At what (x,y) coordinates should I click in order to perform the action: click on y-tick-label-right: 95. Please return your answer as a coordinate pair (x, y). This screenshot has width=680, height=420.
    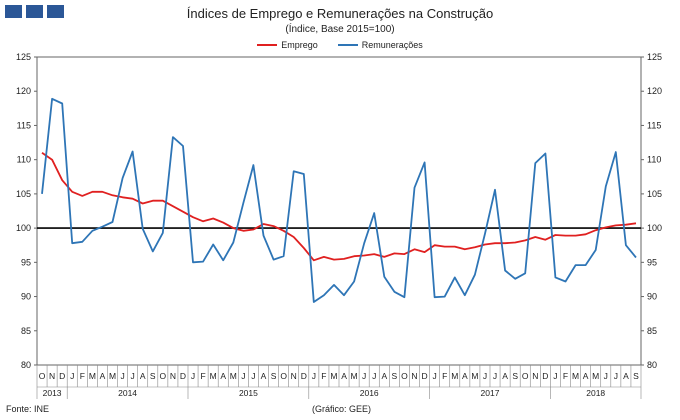
    Looking at the image, I should click on (652, 262).